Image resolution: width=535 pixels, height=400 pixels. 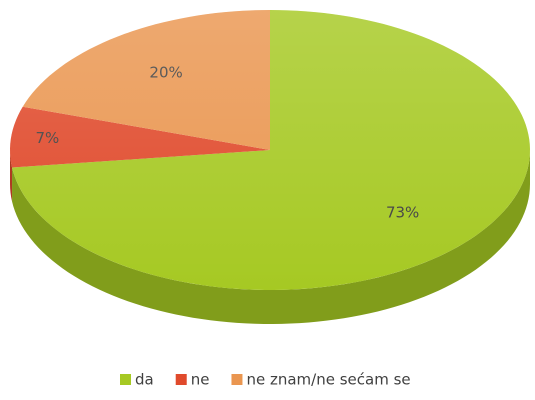 What do you see at coordinates (200, 380) in the screenshot?
I see `legend-label: ne` at bounding box center [200, 380].